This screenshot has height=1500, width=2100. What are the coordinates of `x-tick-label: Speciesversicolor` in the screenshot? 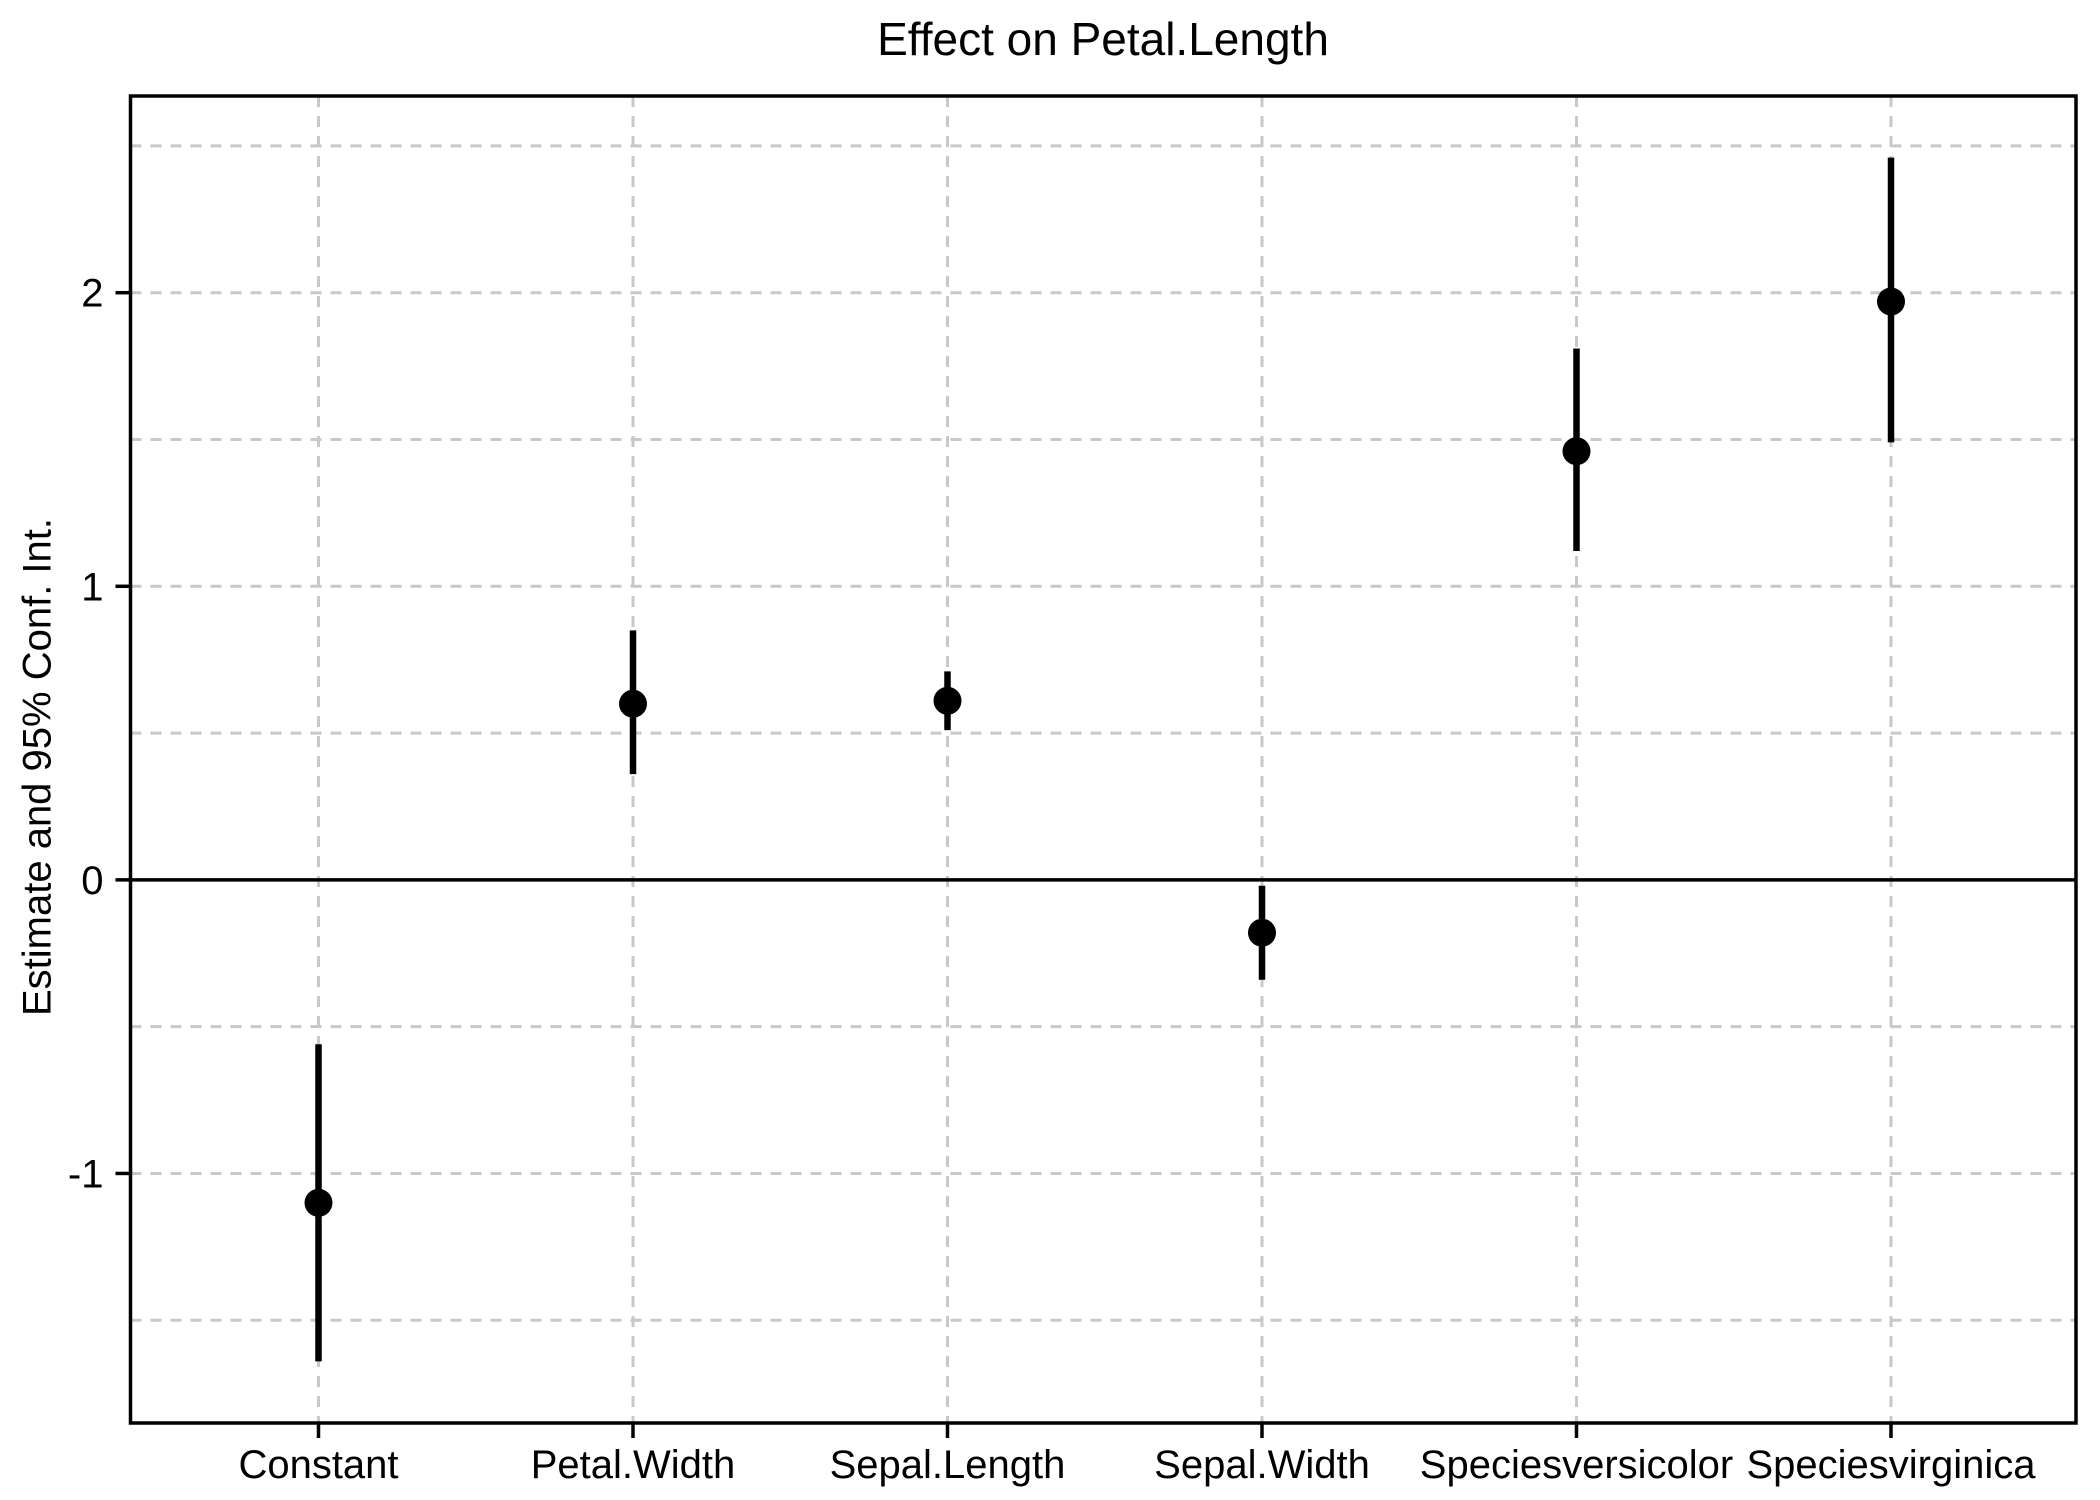 It's located at (1576, 1465).